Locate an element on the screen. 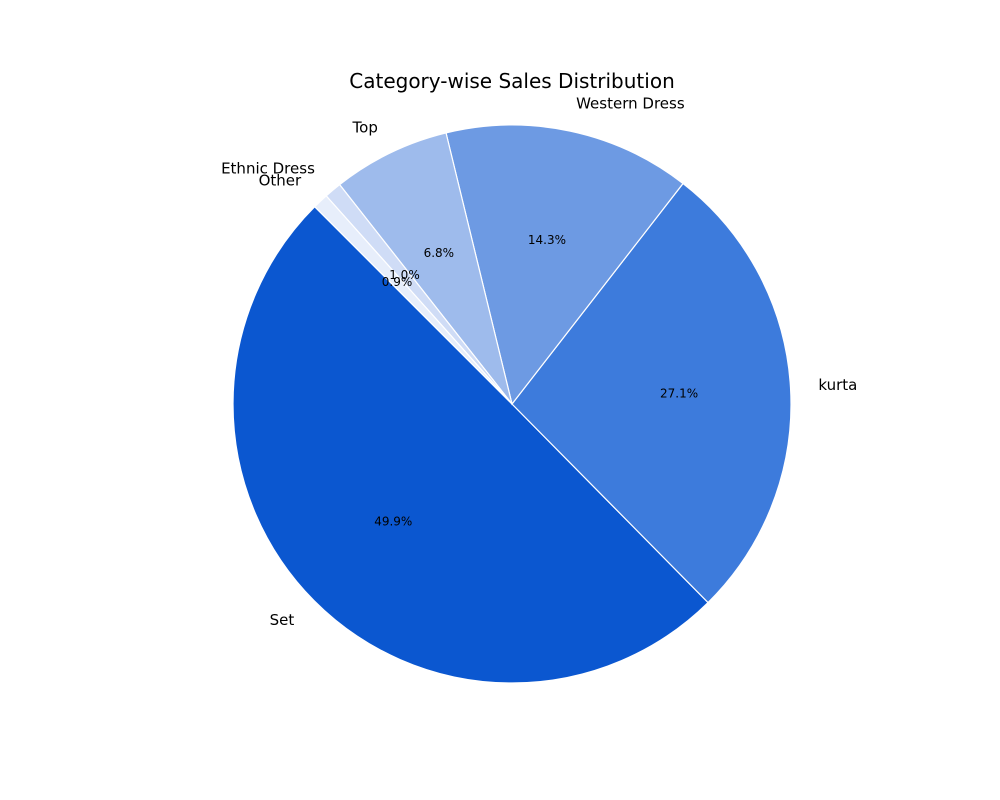  chart-title: Category-wise Sales Distribution is located at coordinates (512, 81).